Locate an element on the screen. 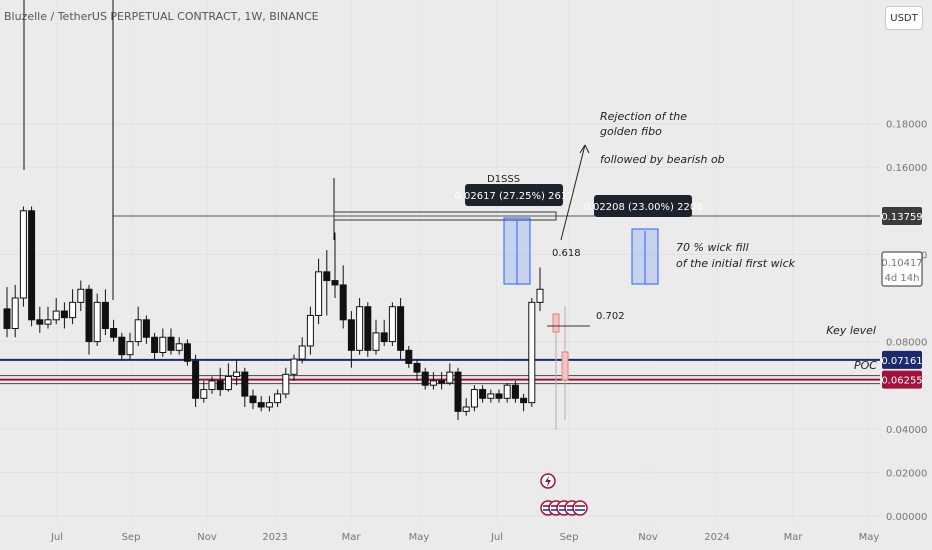 This screenshot has height=550, width=932. lightning-icon is located at coordinates (548, 481).